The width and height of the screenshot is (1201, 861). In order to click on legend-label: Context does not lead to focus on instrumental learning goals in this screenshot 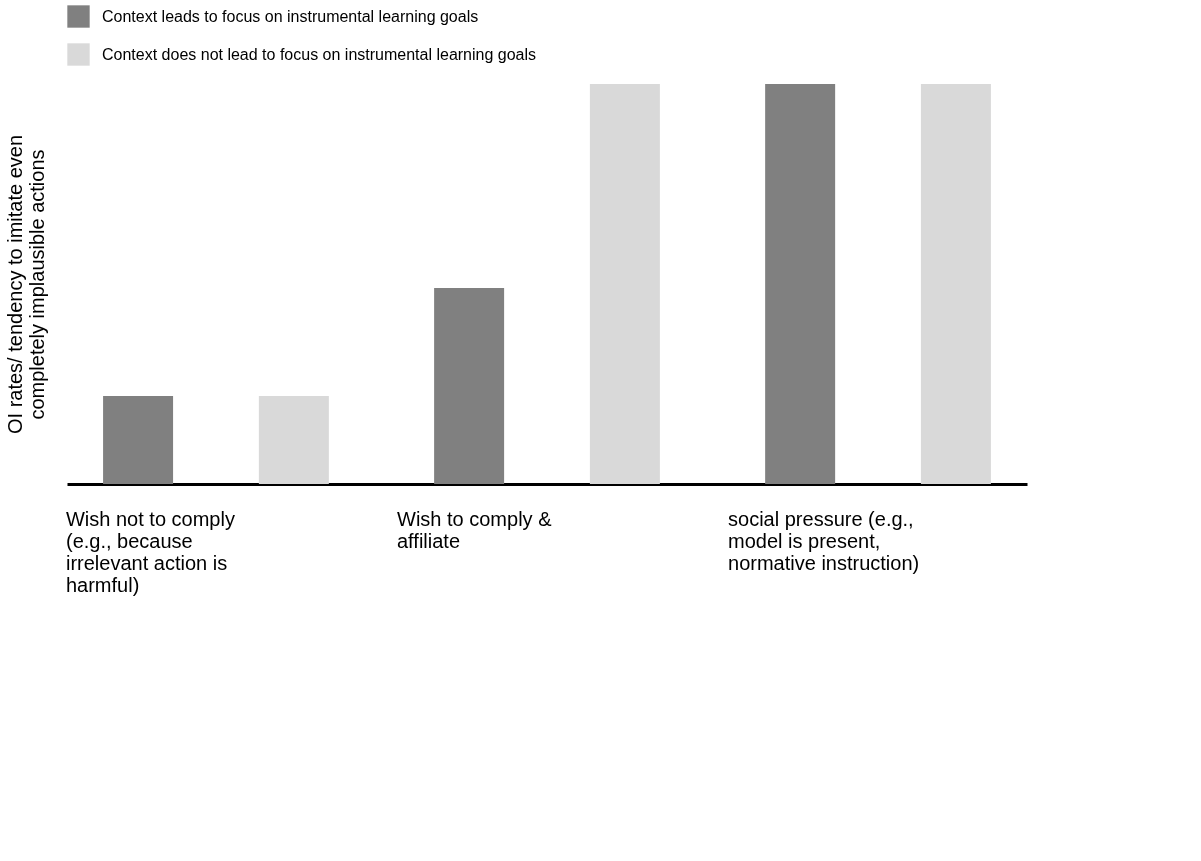, I will do `click(319, 54)`.